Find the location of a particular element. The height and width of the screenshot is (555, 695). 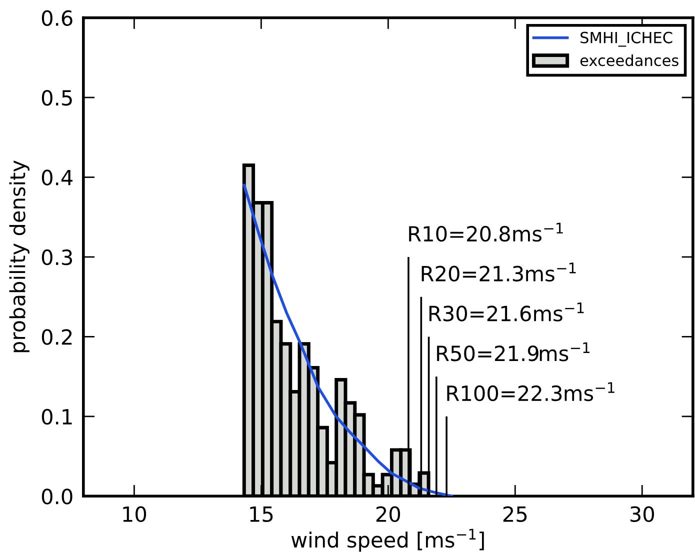

x-axis-title: wind speed [ms$^{−1}$] is located at coordinates (387, 540).